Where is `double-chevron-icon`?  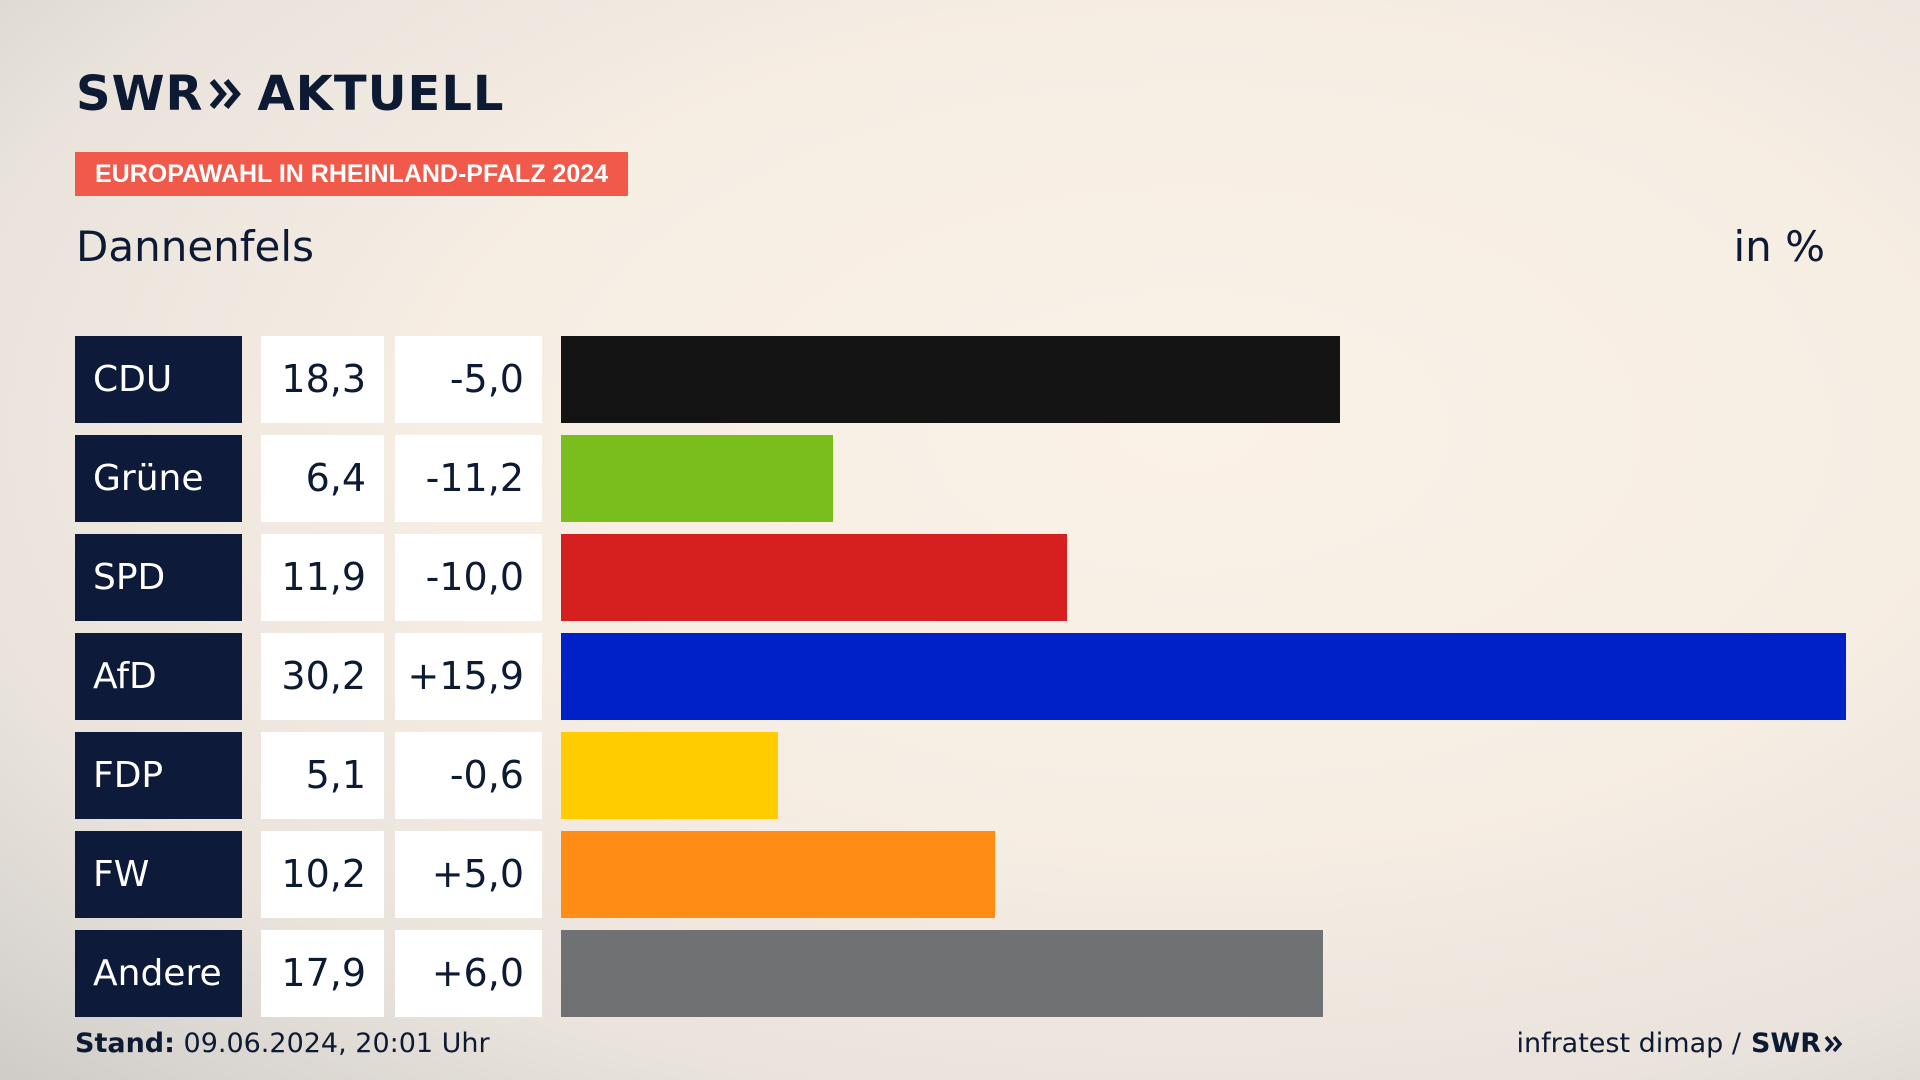
double-chevron-icon is located at coordinates (226, 94).